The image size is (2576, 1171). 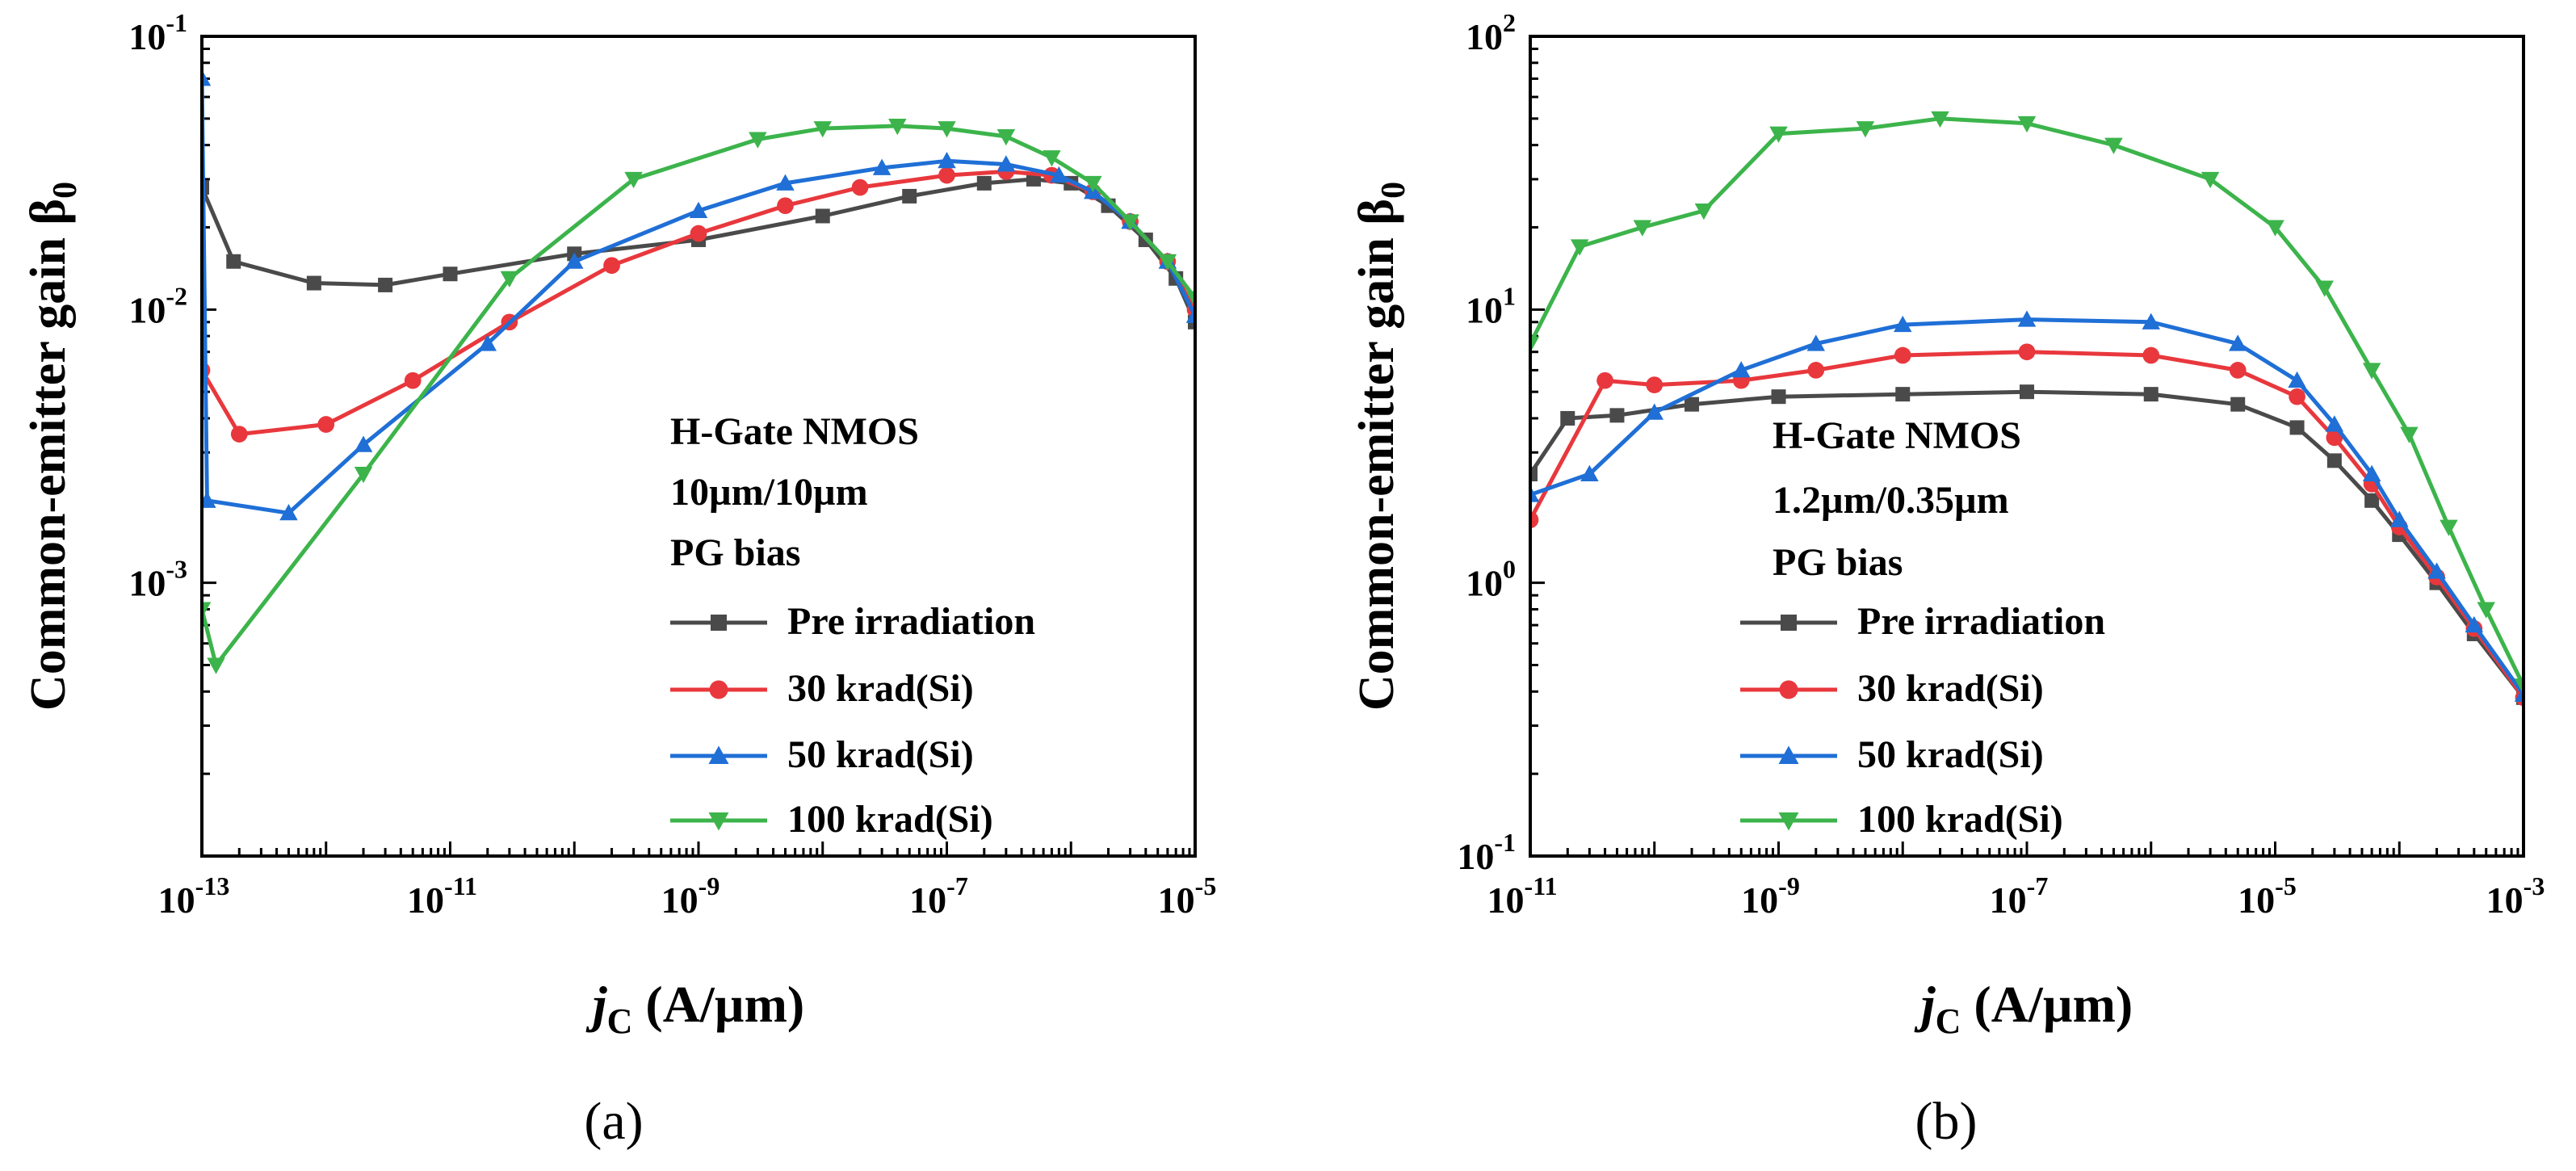 I want to click on y-axis-title: Common-emitter gain β0, so click(x=1380, y=446).